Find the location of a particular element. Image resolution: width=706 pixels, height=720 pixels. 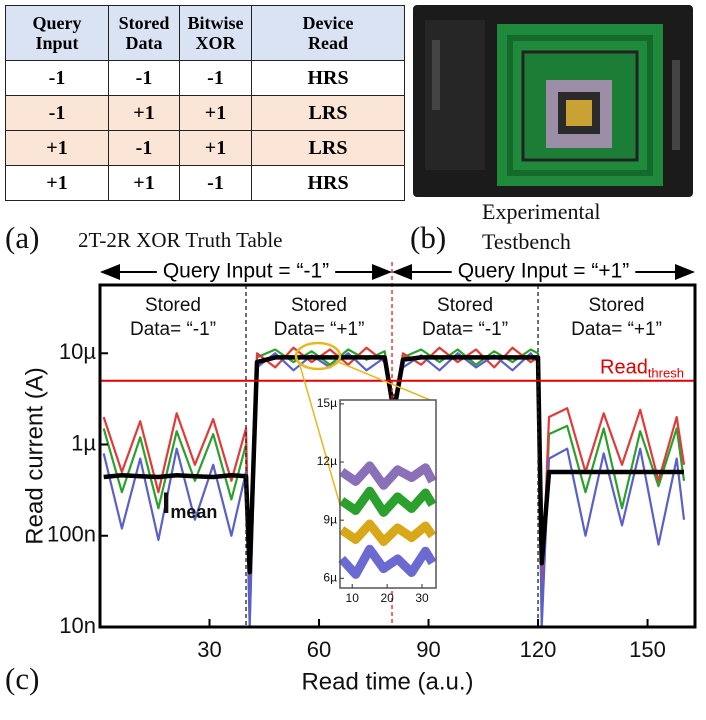

query-label: Query Input = “-1” is located at coordinates (246, 271).